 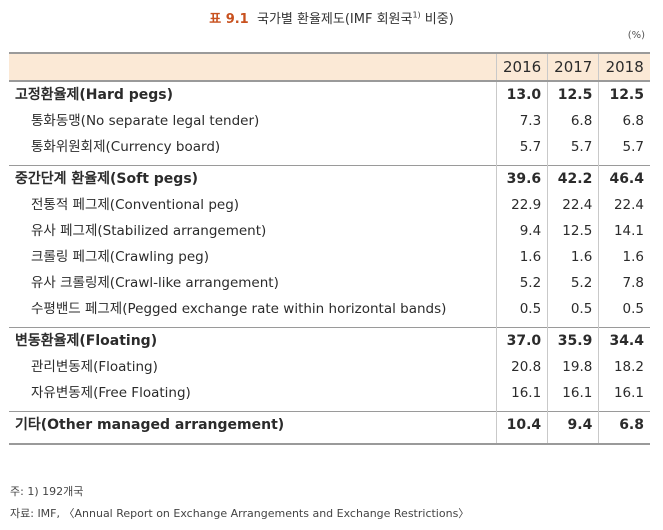 I want to click on item-row: 유사 크롤링제(Crawl-like arrangement) 5.2 5.2 7.8, so click(x=329, y=283).